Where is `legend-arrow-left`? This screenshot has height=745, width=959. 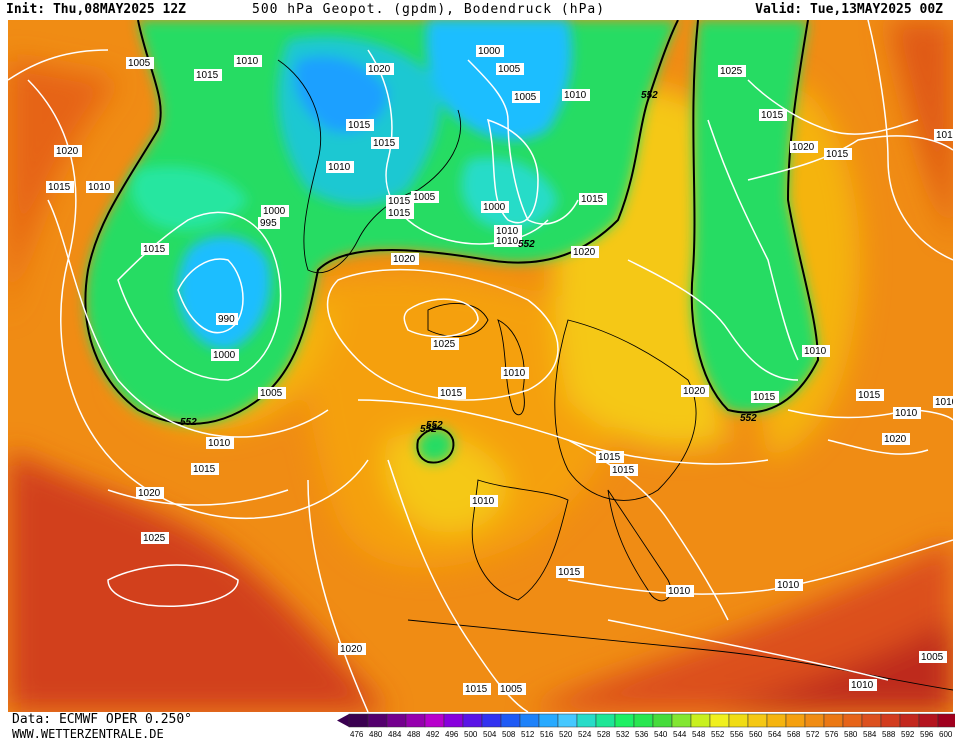 legend-arrow-left is located at coordinates (343, 720).